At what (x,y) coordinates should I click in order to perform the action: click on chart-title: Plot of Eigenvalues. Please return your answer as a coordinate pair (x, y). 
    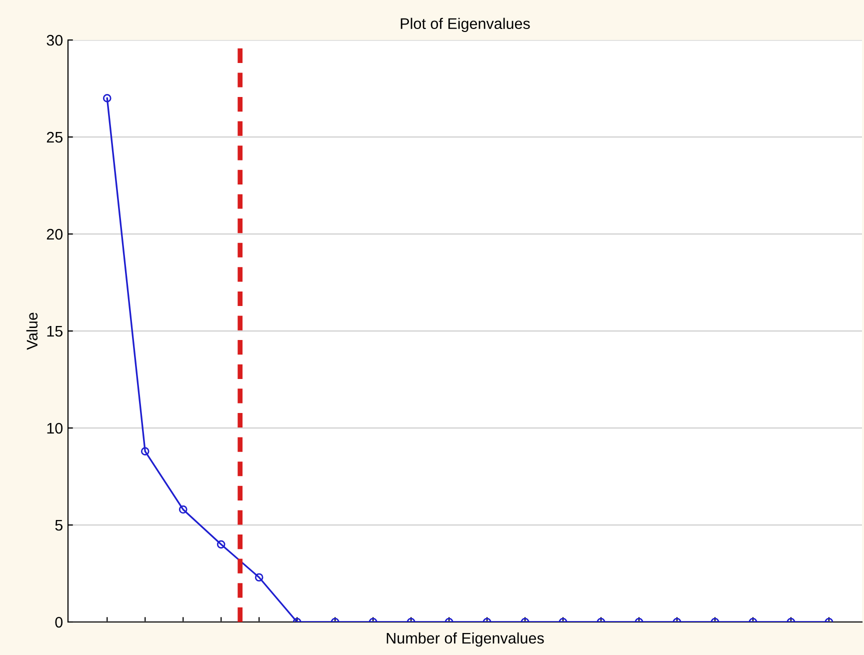
    Looking at the image, I should click on (465, 25).